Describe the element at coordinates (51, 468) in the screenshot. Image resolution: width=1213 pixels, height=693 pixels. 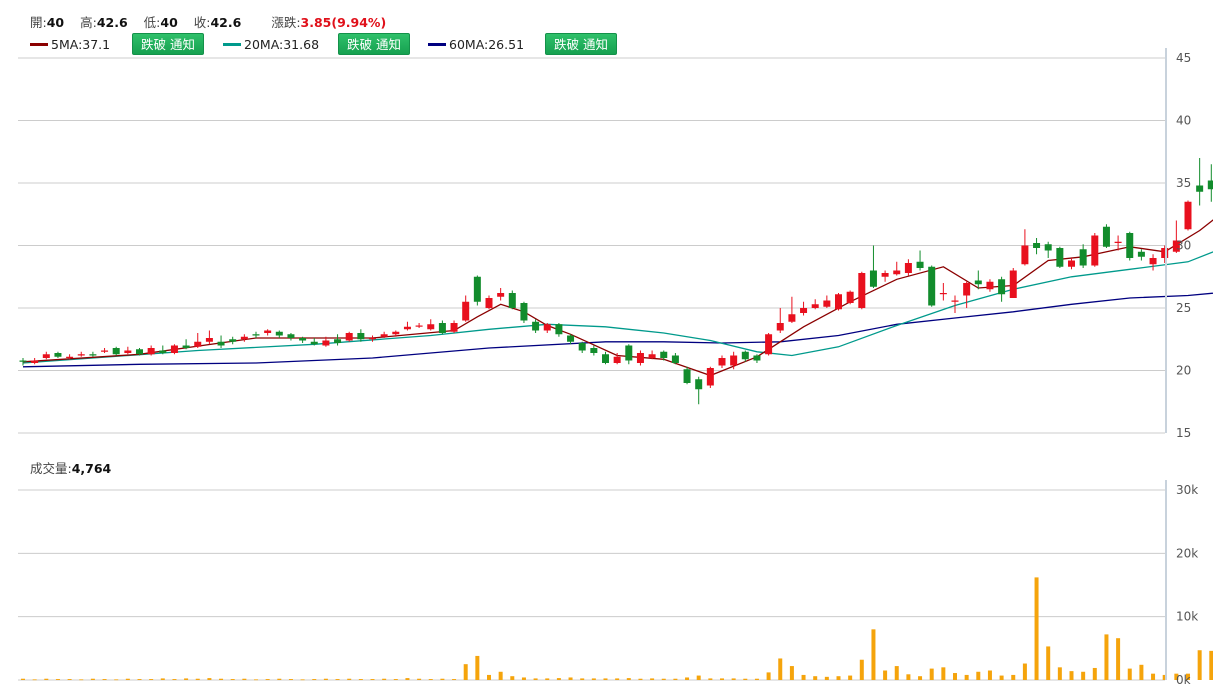
I see `volume-label: 成交量:` at that location.